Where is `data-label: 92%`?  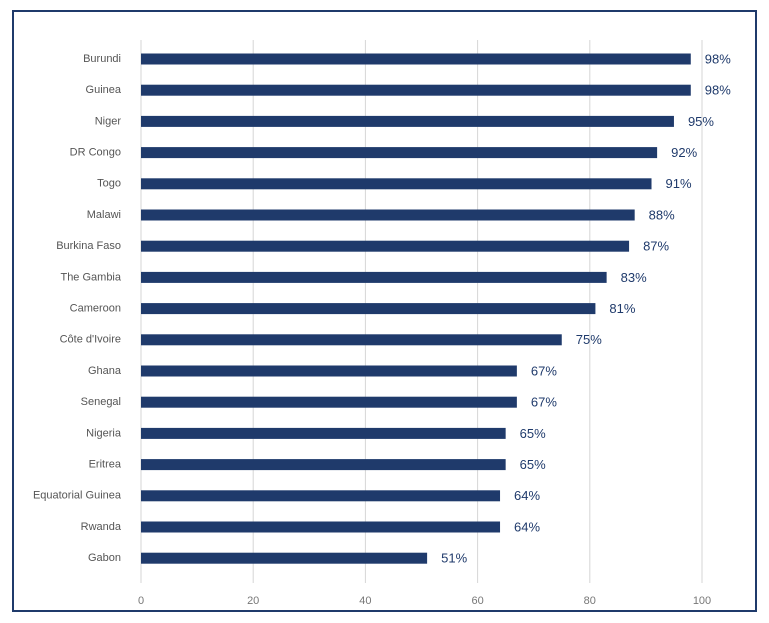
data-label: 92% is located at coordinates (684, 152).